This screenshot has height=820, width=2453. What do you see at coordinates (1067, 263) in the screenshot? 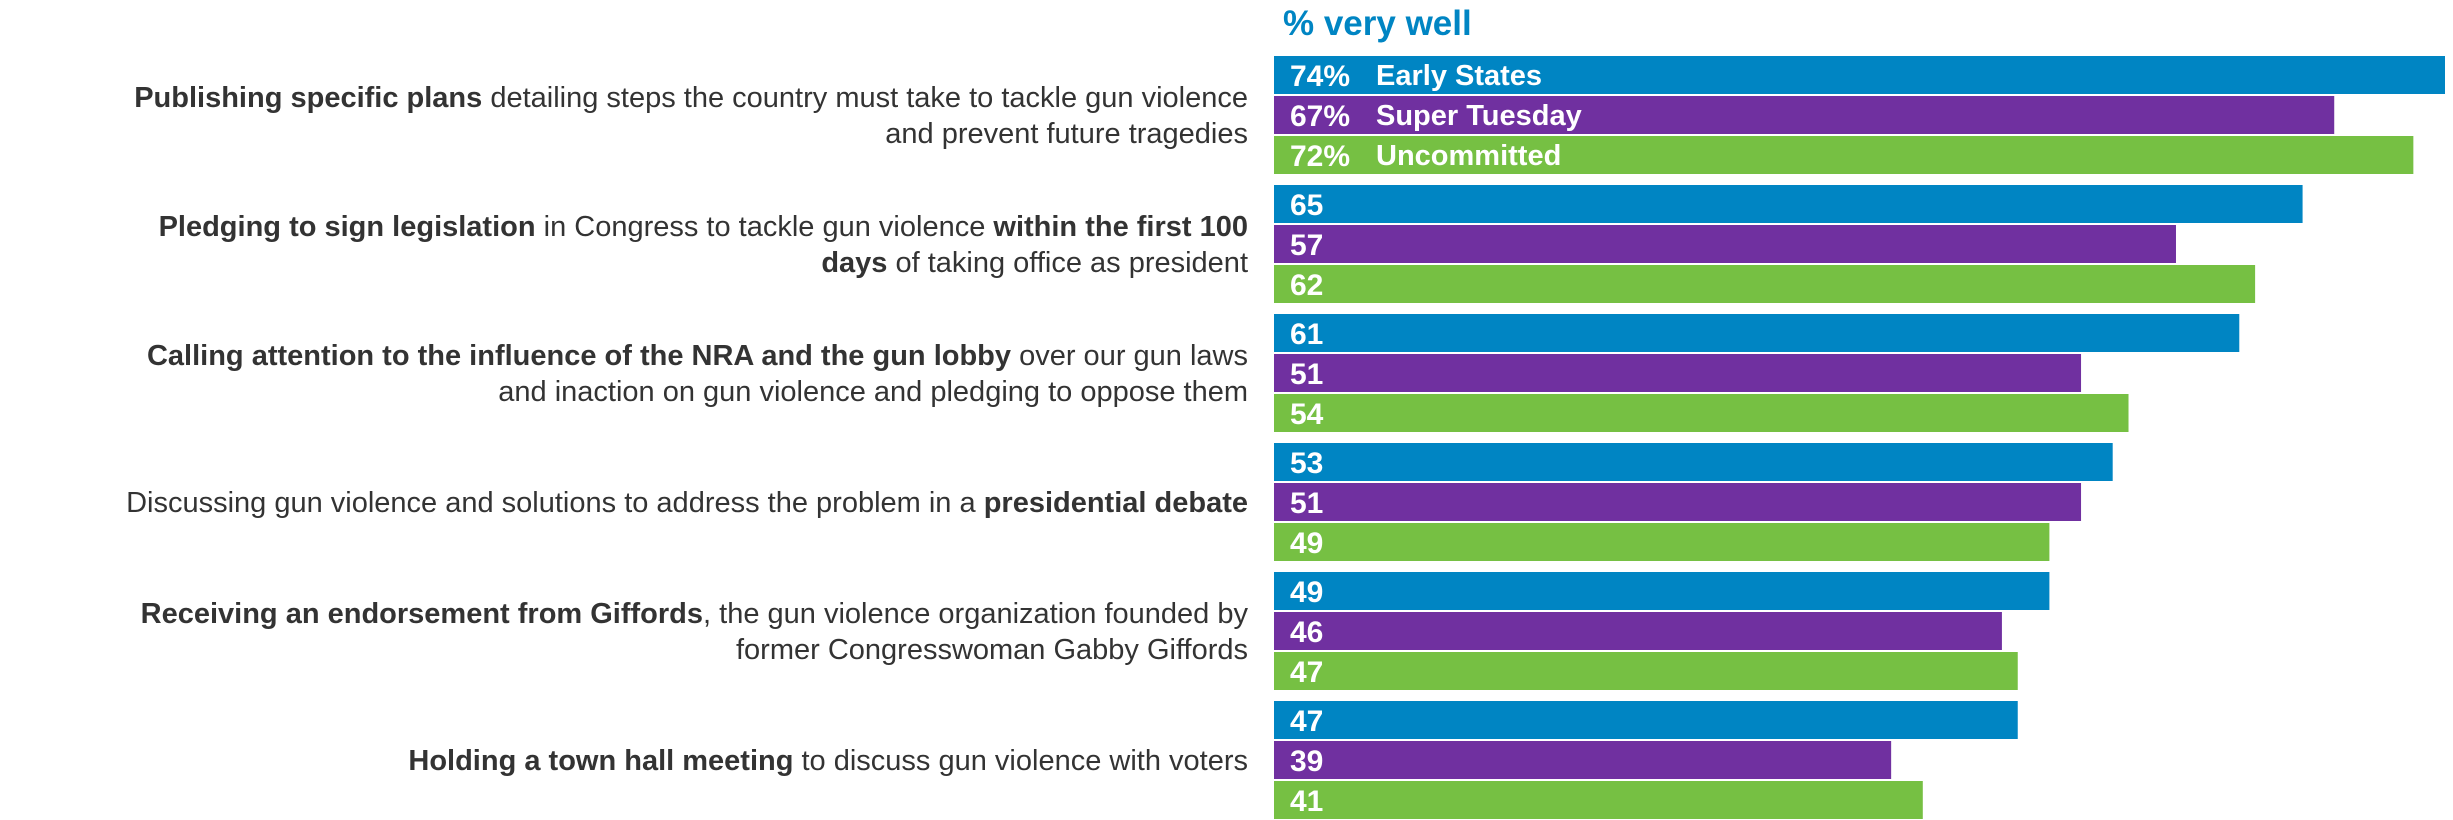
I see `category-label-segment: of taking office as president` at bounding box center [1067, 263].